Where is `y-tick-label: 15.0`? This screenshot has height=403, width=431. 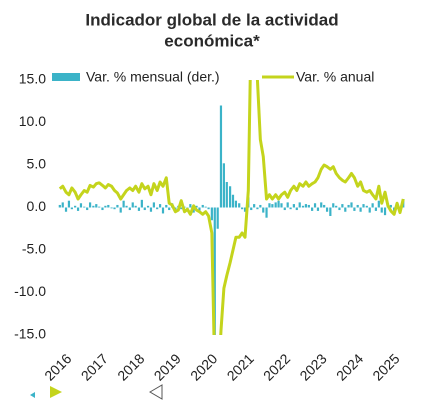
y-tick-label: 15.0 is located at coordinates (32, 79).